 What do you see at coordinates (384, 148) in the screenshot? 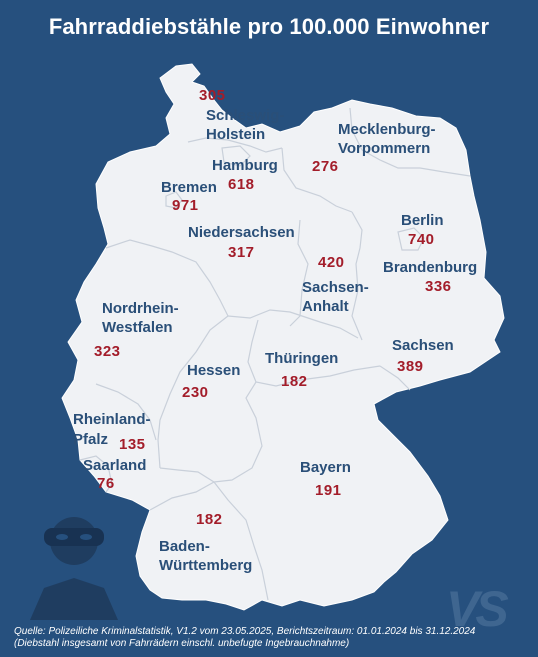
I see `label-mecklenburg-vorpommern-2: Vorpommern` at bounding box center [384, 148].